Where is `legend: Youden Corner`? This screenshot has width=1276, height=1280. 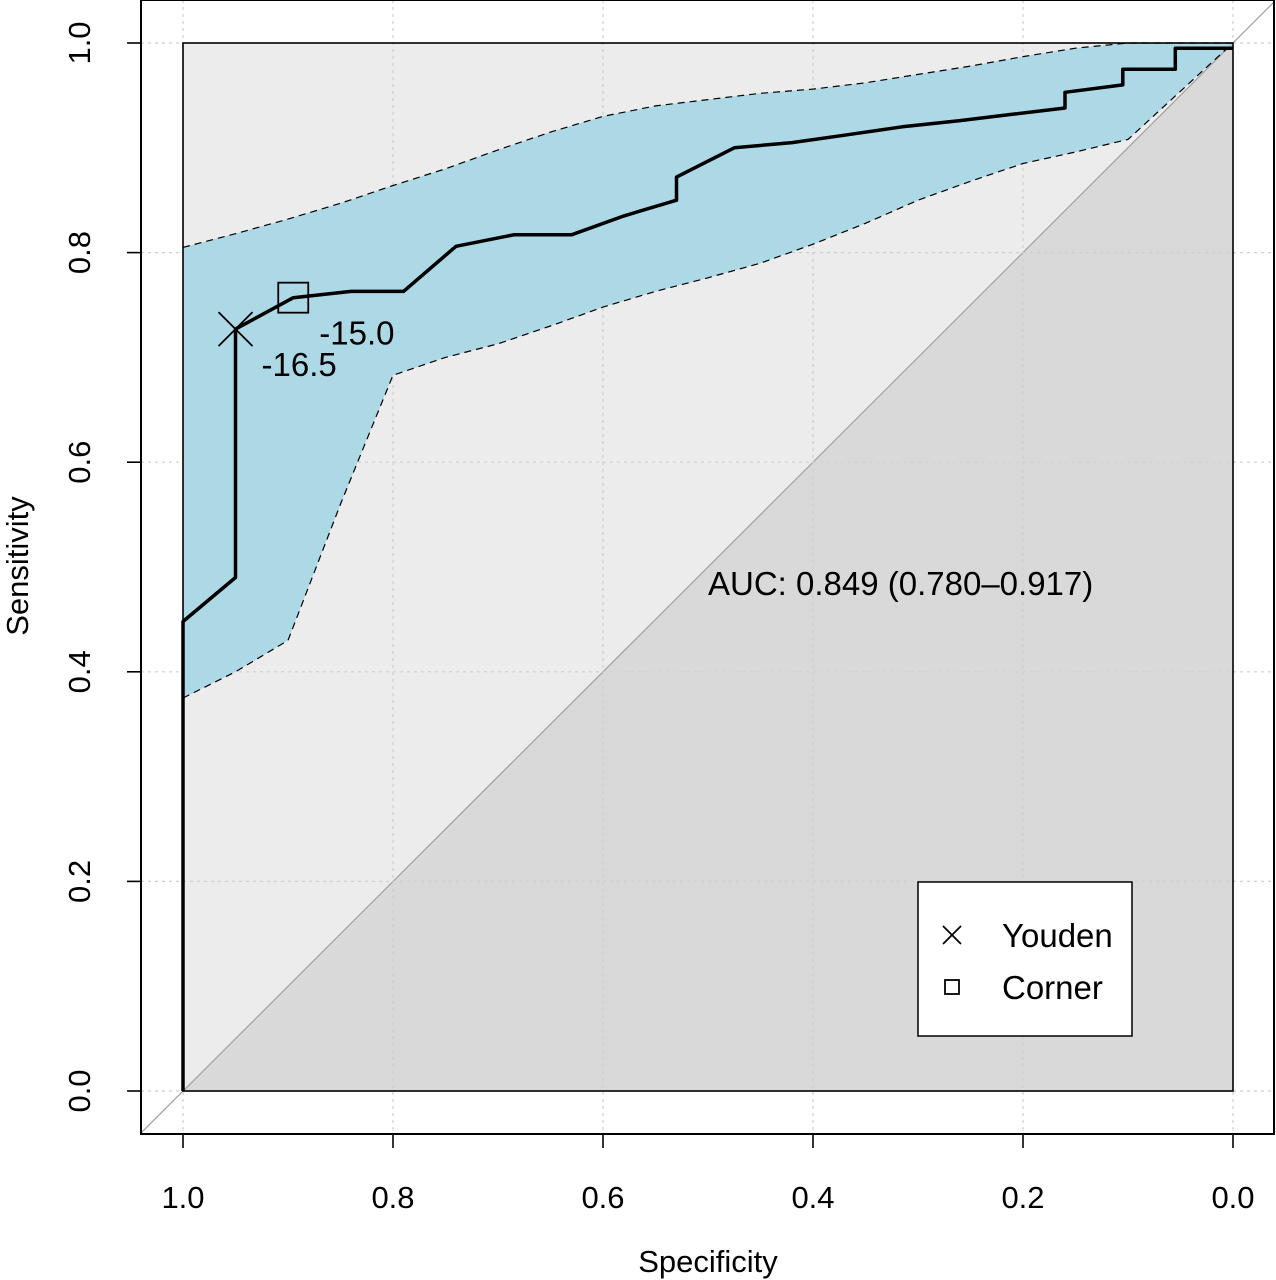
legend: Youden Corner is located at coordinates (1025, 959).